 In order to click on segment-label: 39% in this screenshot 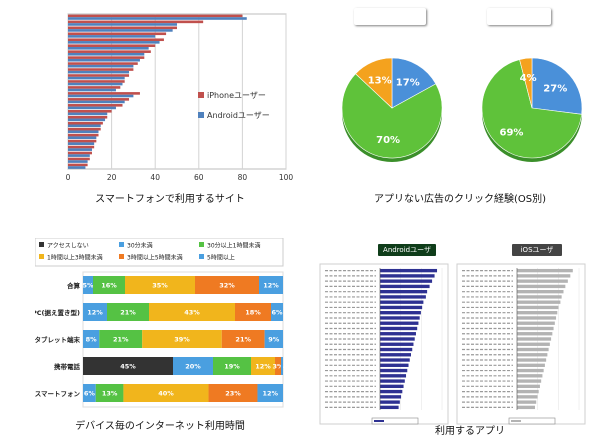, I will do `click(182, 340)`.